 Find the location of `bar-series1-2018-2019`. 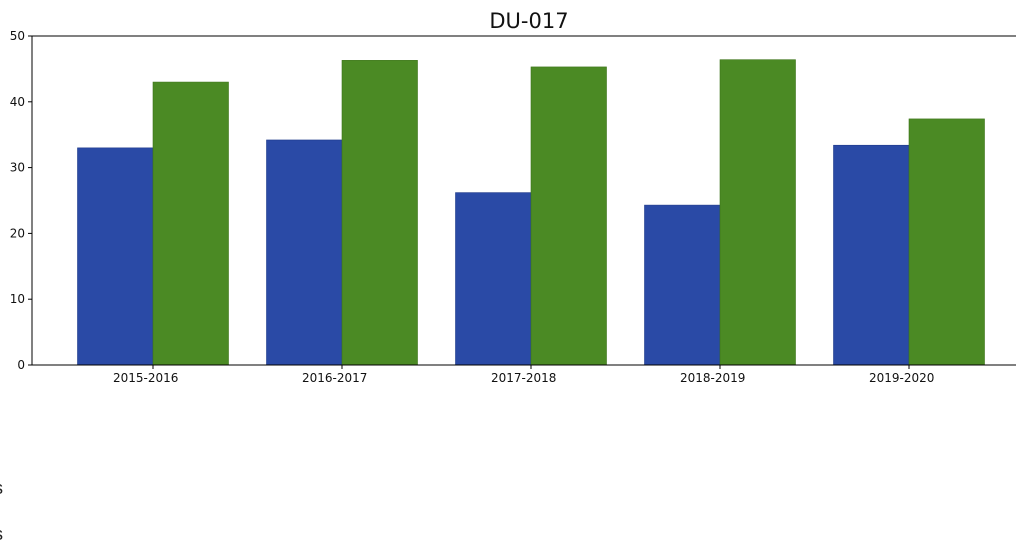

bar-series1-2018-2019 is located at coordinates (682, 285).